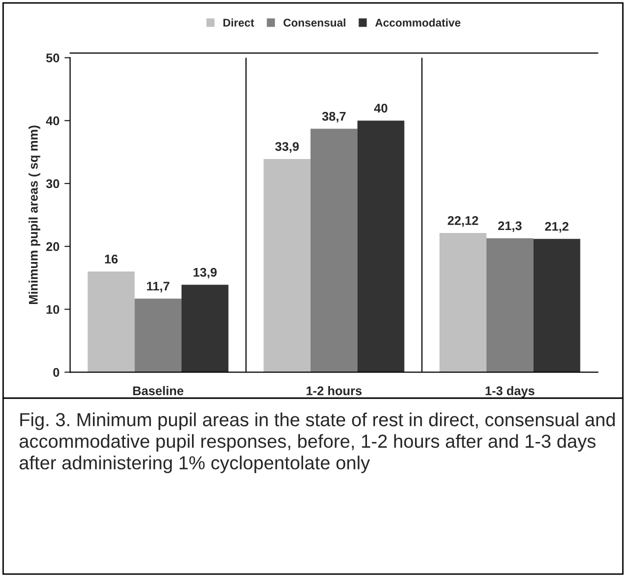 This screenshot has height=577, width=626. I want to click on y-tick-label: 20, so click(53, 247).